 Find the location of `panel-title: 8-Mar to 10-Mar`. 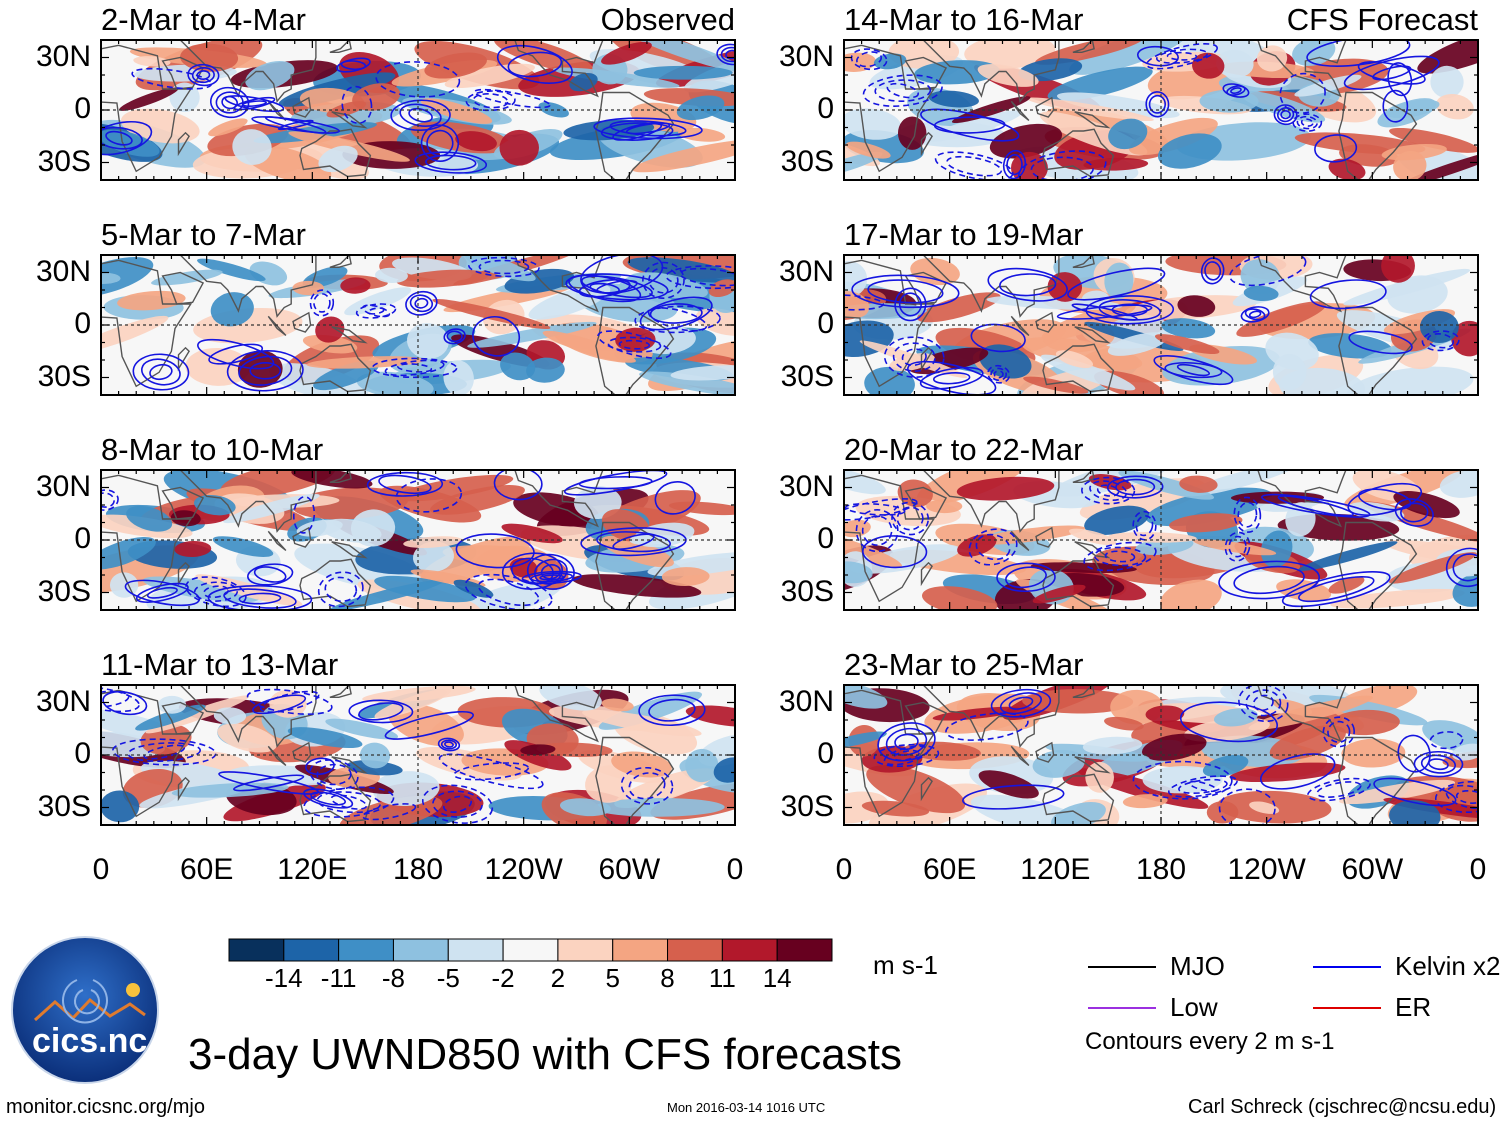

panel-title: 8-Mar to 10-Mar is located at coordinates (212, 449).